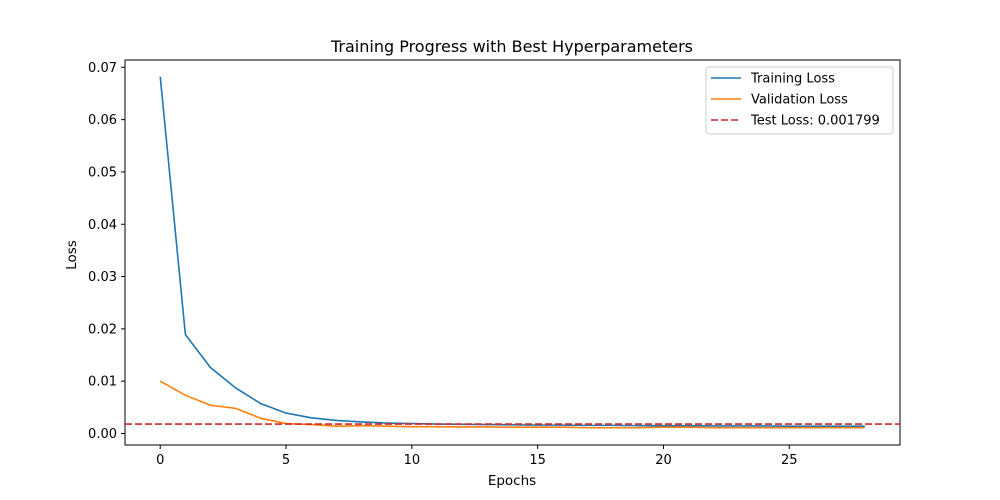 This screenshot has width=1000, height=500. What do you see at coordinates (537, 460) in the screenshot?
I see `x-tick-label: 15` at bounding box center [537, 460].